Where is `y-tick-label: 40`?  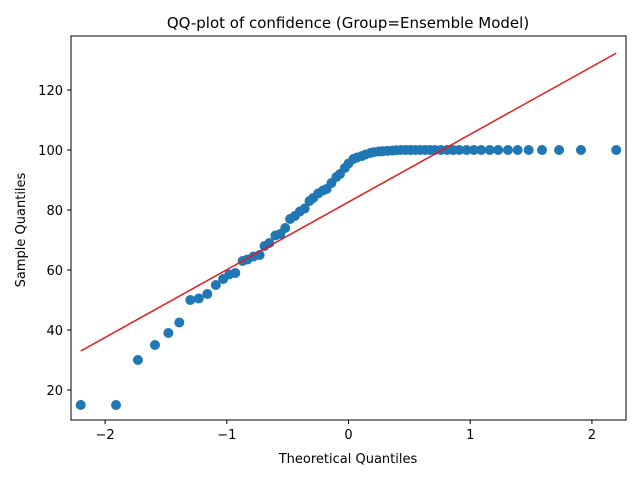 y-tick-label: 40 is located at coordinates (54, 331).